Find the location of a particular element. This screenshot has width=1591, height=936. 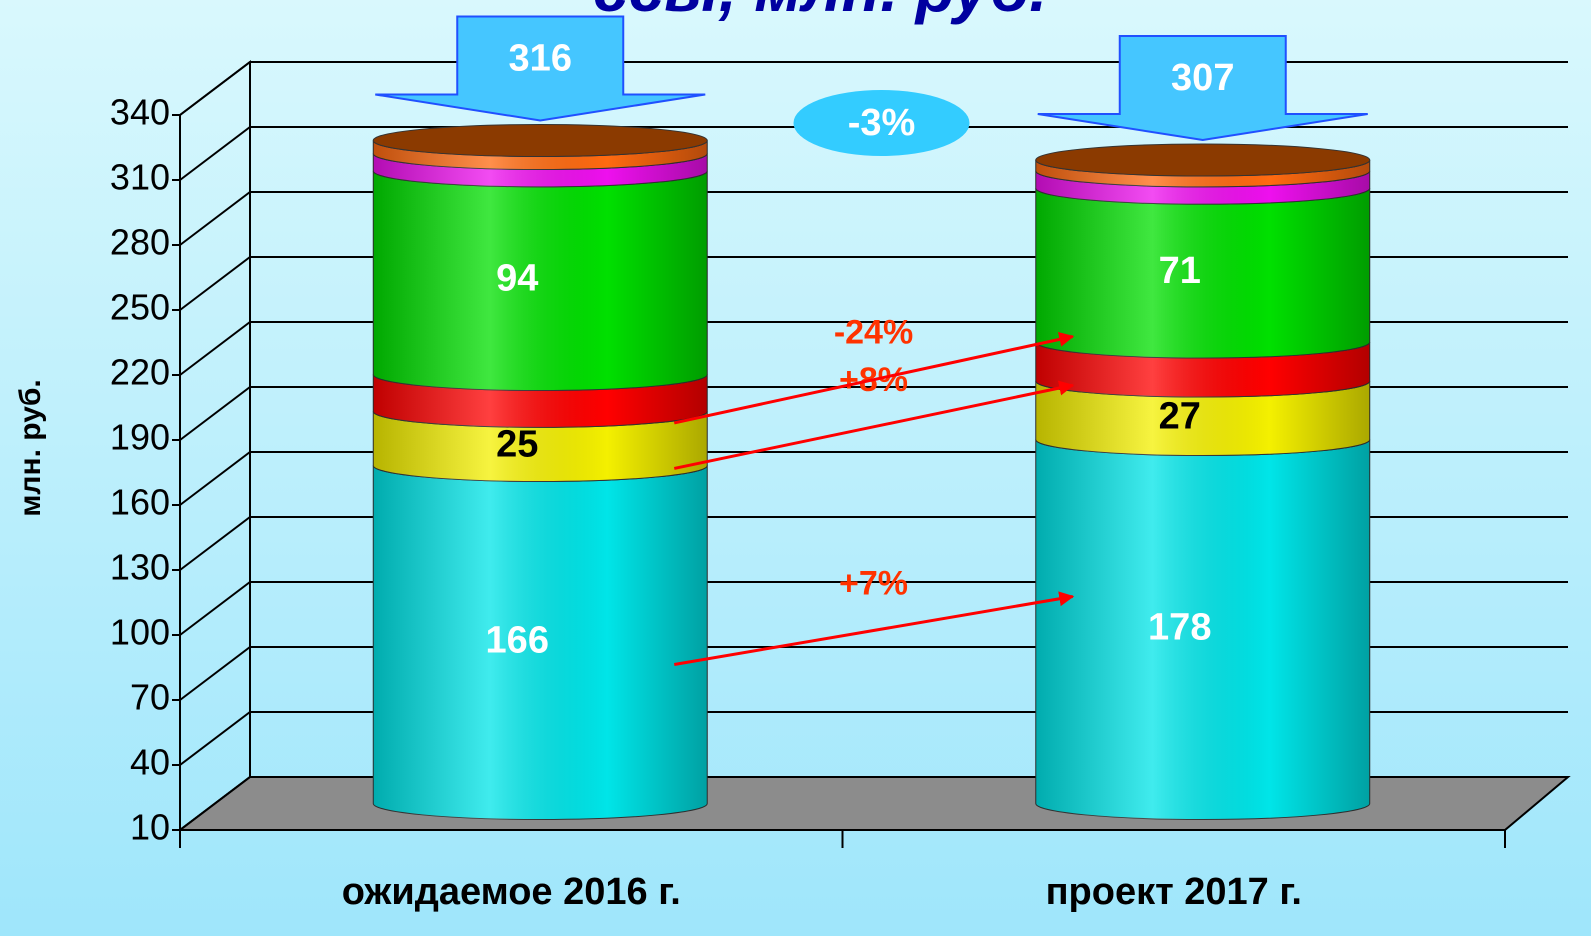

y-tick-label: 310 is located at coordinates (140, 177).